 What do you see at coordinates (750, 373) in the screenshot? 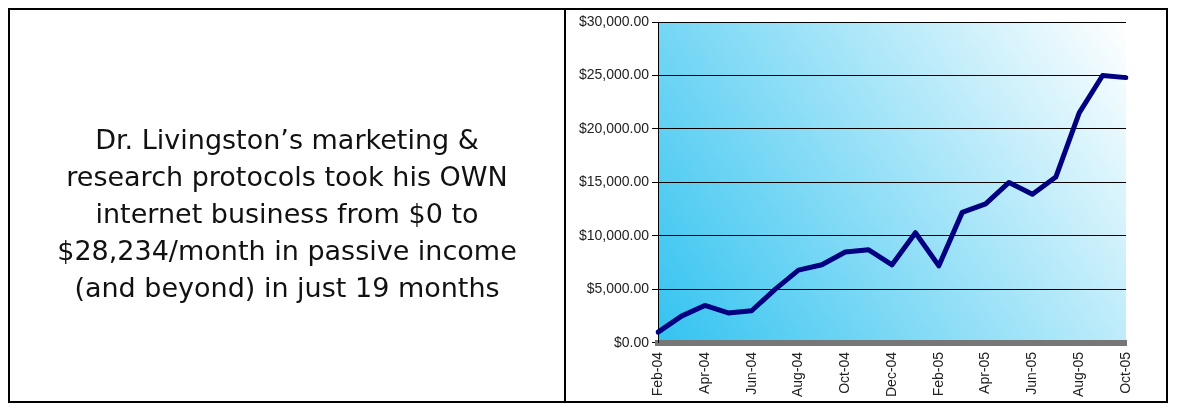
I see `x-tick-label: Jun-04` at bounding box center [750, 373].